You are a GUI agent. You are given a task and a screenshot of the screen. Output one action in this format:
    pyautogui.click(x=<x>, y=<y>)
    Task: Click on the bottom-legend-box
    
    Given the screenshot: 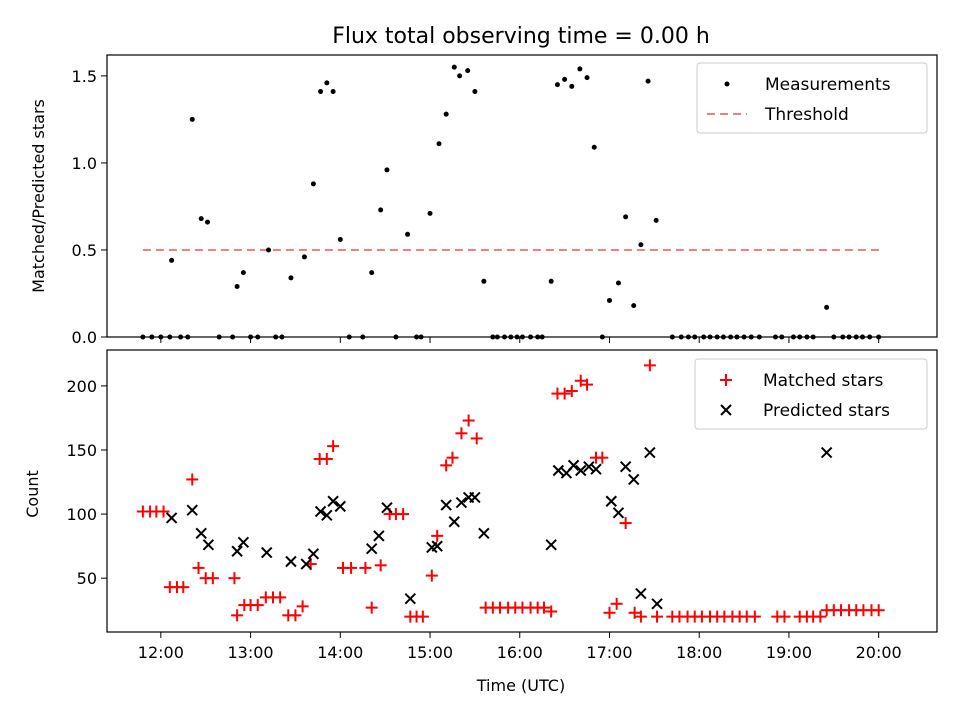 What is the action you would take?
    pyautogui.click(x=811, y=394)
    